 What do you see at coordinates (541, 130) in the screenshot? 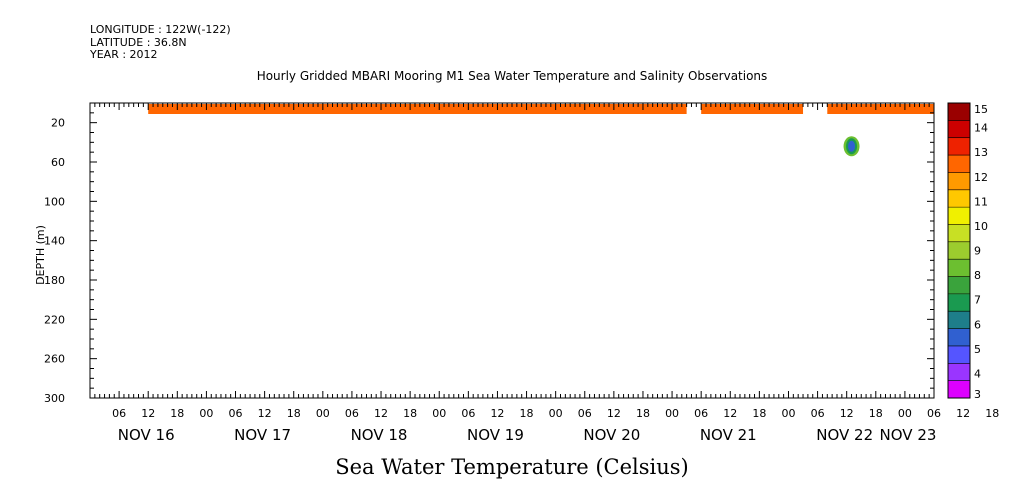
I see `plot-area` at bounding box center [541, 130].